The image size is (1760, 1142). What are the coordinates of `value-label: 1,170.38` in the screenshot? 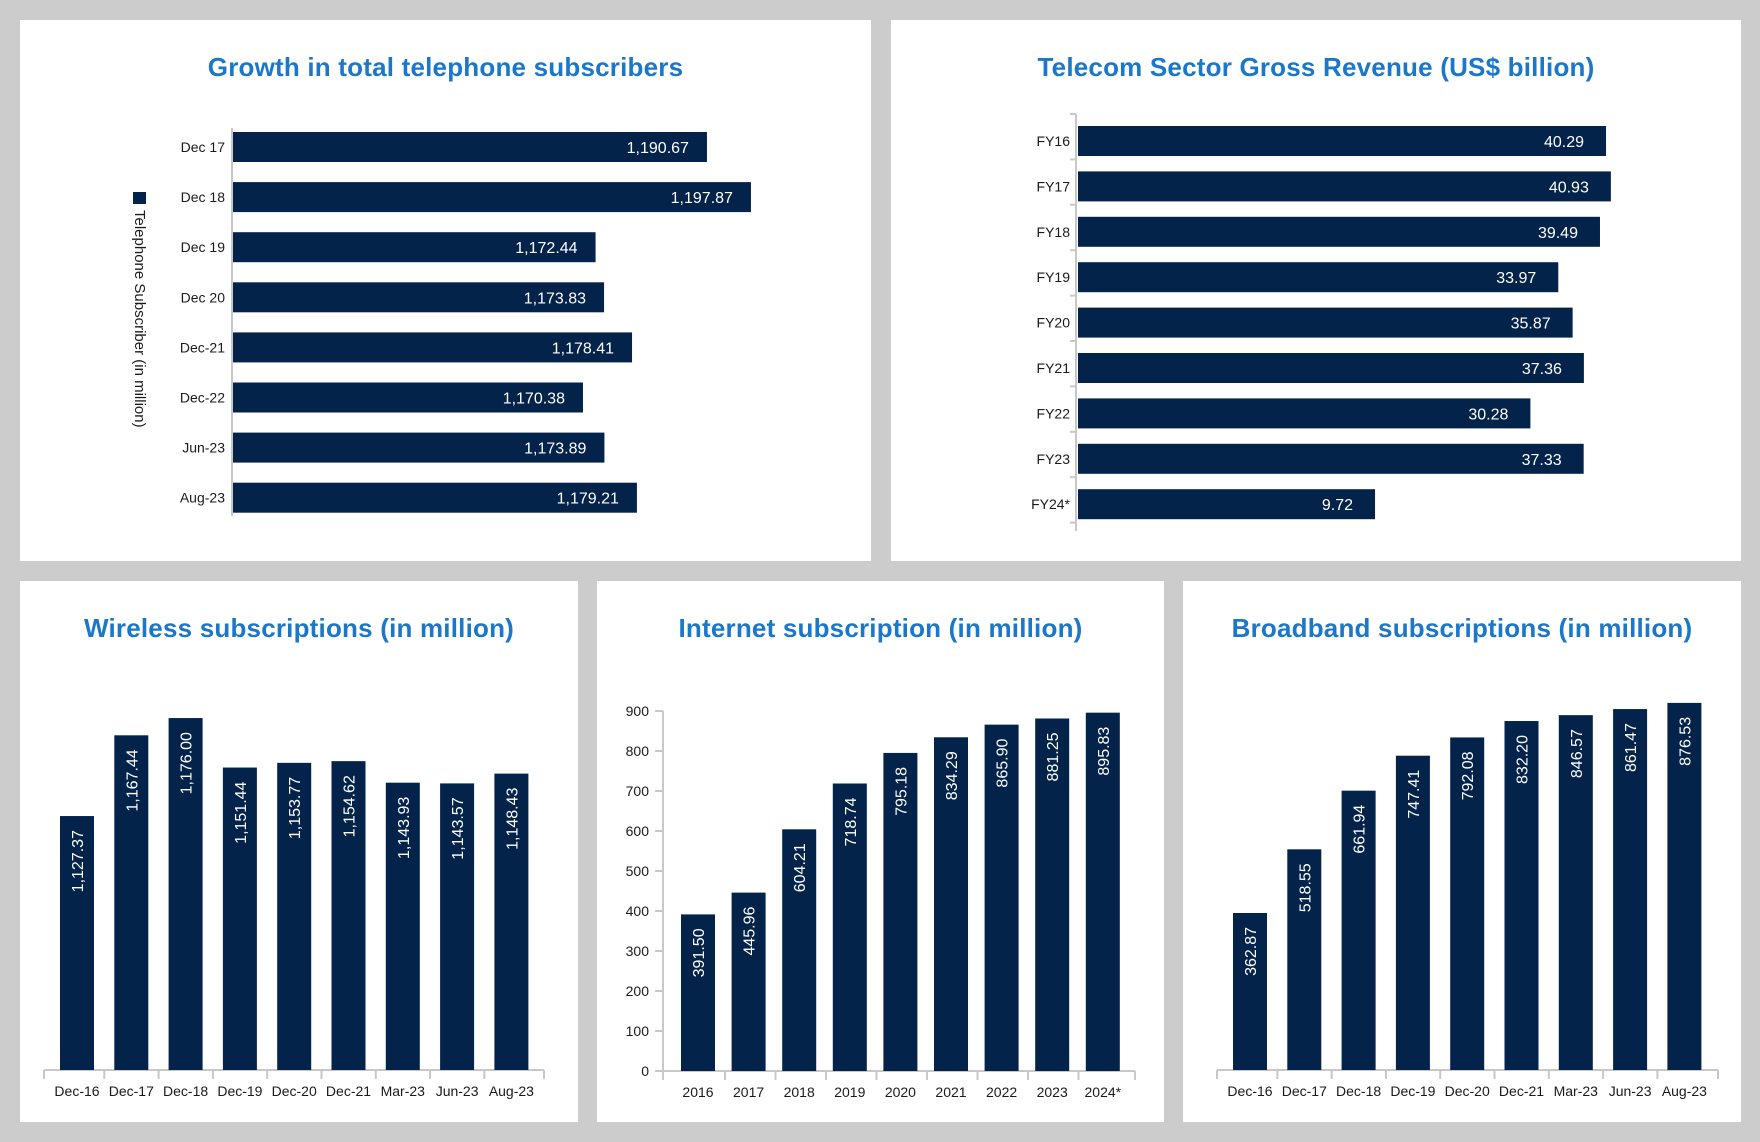 It's located at (534, 399).